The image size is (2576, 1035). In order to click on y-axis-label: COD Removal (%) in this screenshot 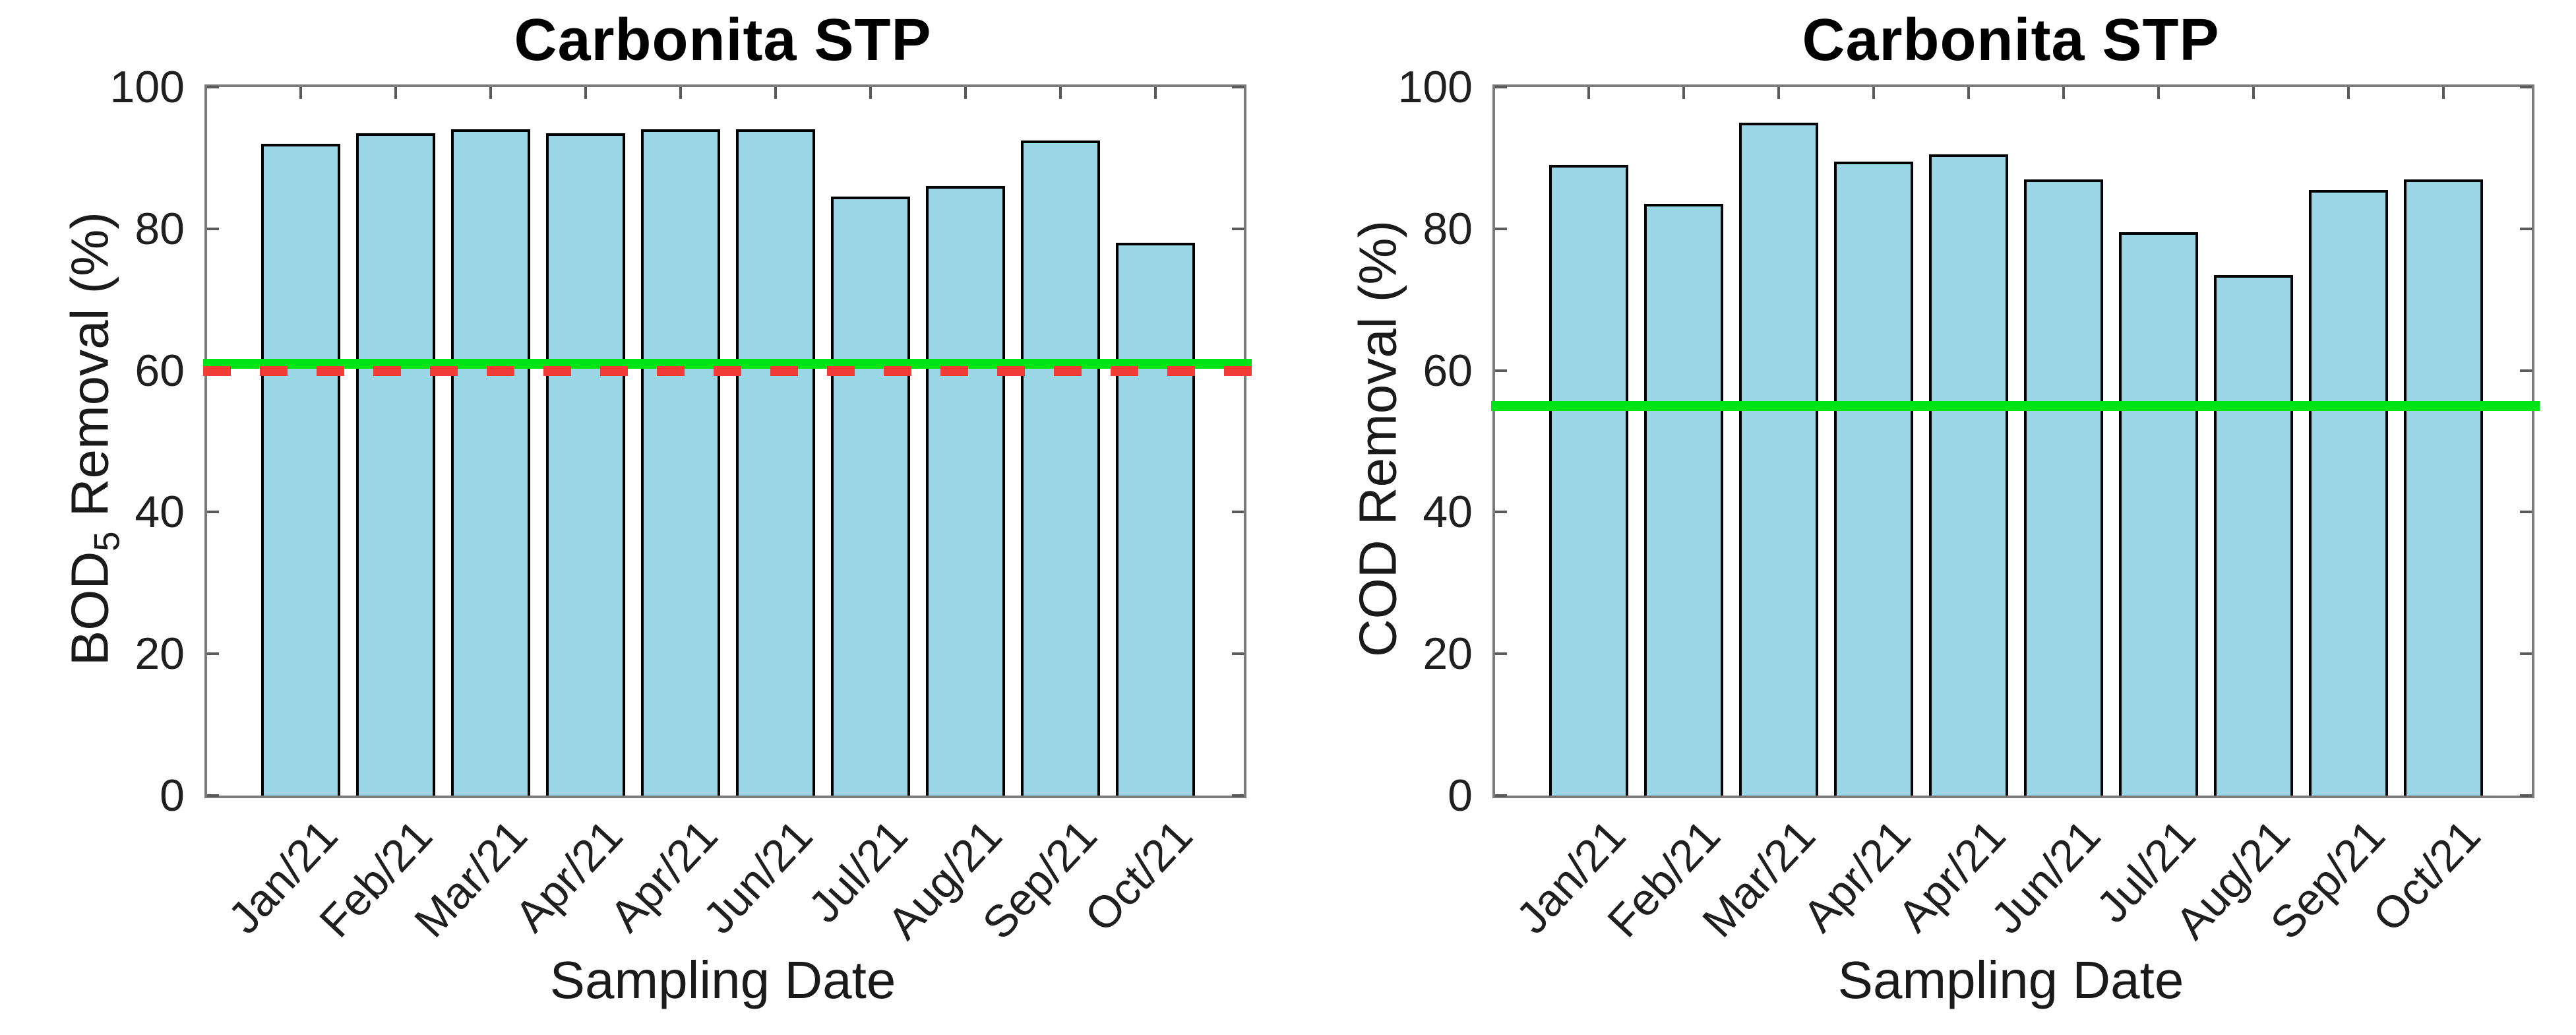, I will do `click(1382, 439)`.